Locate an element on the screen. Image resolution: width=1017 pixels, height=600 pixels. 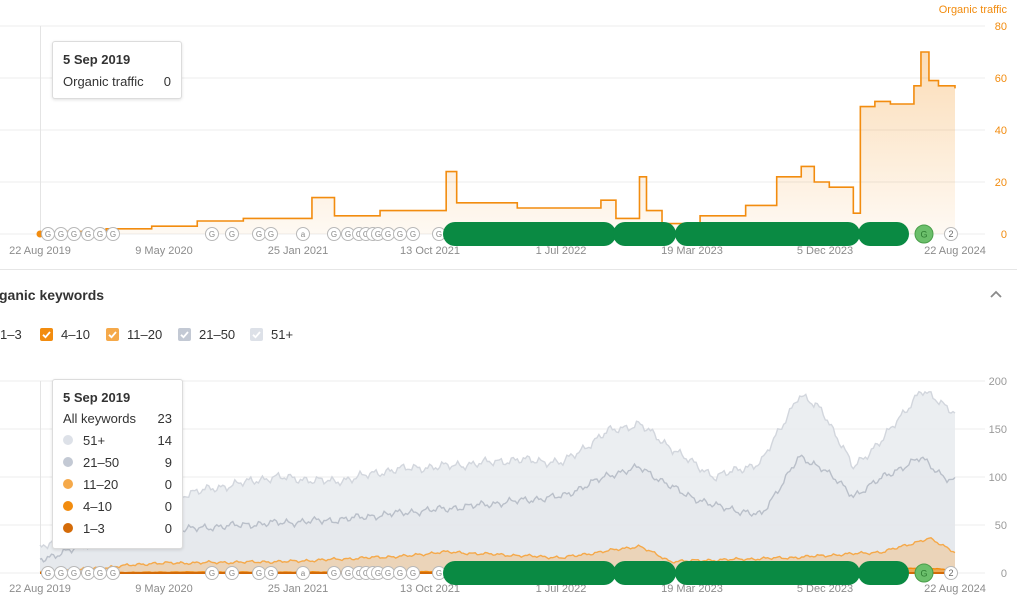
legend-item-3: 21–50 is located at coordinates (206, 334).